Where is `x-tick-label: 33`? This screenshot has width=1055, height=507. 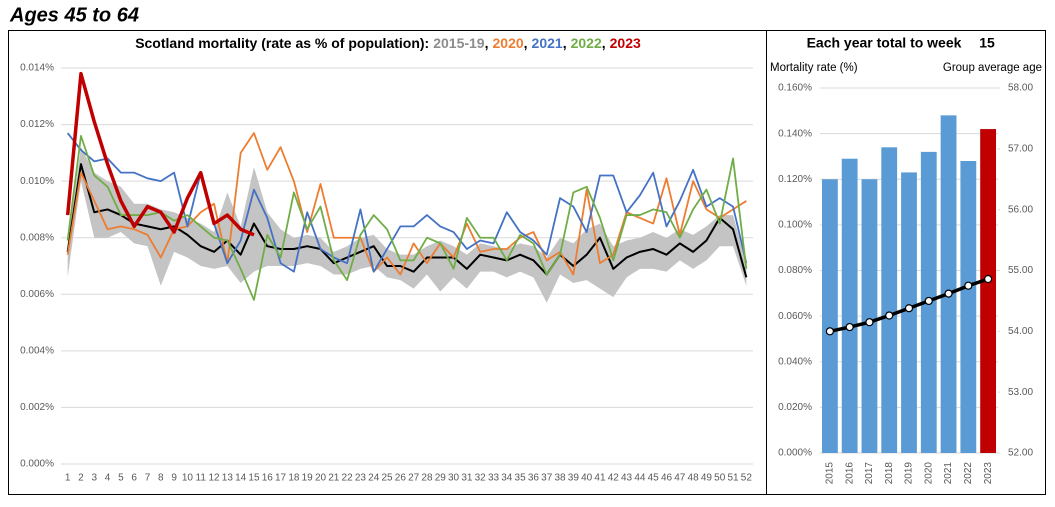
x-tick-label: 33 is located at coordinates (494, 478).